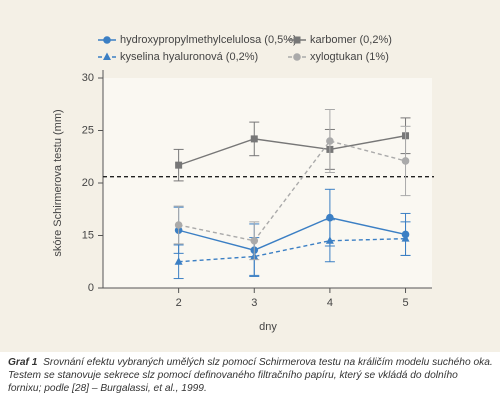 The image size is (500, 410). Describe the element at coordinates (208, 40) in the screenshot. I see `legend-label: hydroxypropylmethylcelulosa (0,5%)` at that location.